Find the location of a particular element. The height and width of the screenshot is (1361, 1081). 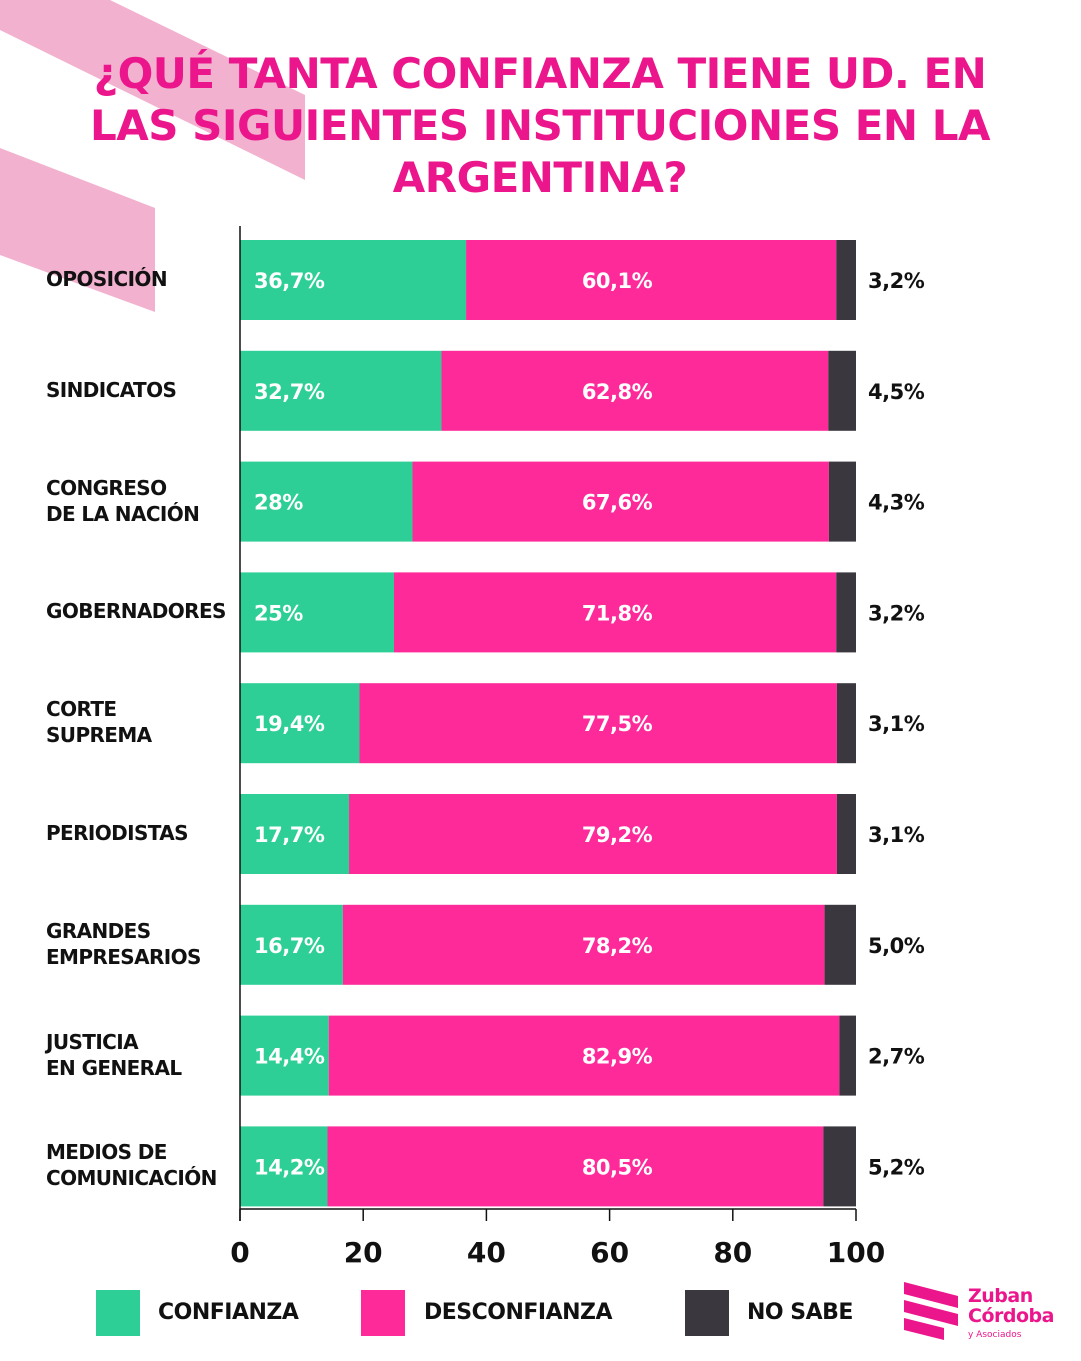

data-label-desconfianza: 60,1% is located at coordinates (617, 281).